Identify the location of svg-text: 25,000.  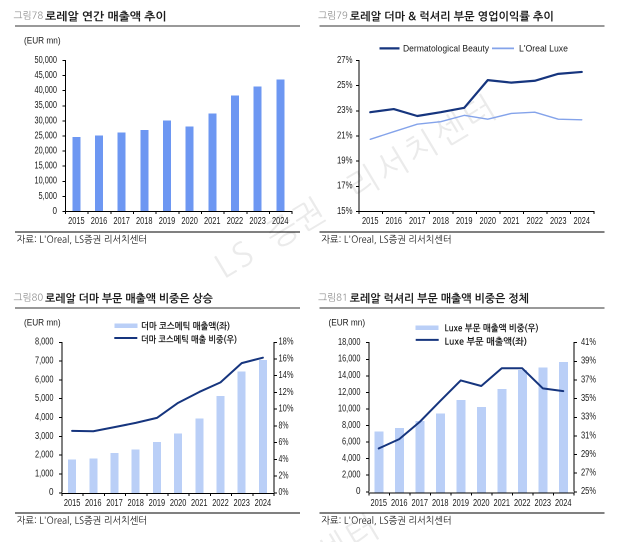
(46, 135).